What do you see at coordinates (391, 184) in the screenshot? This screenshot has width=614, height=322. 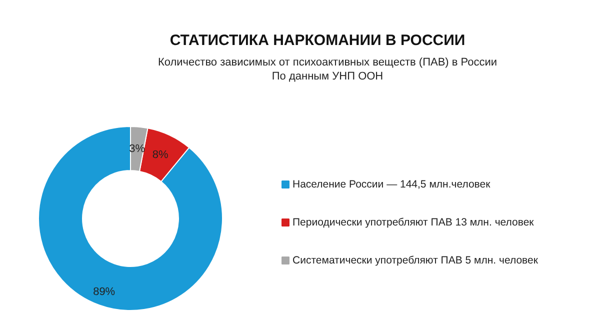 I see `legend-label: Население России — 144,5 млн.человек` at bounding box center [391, 184].